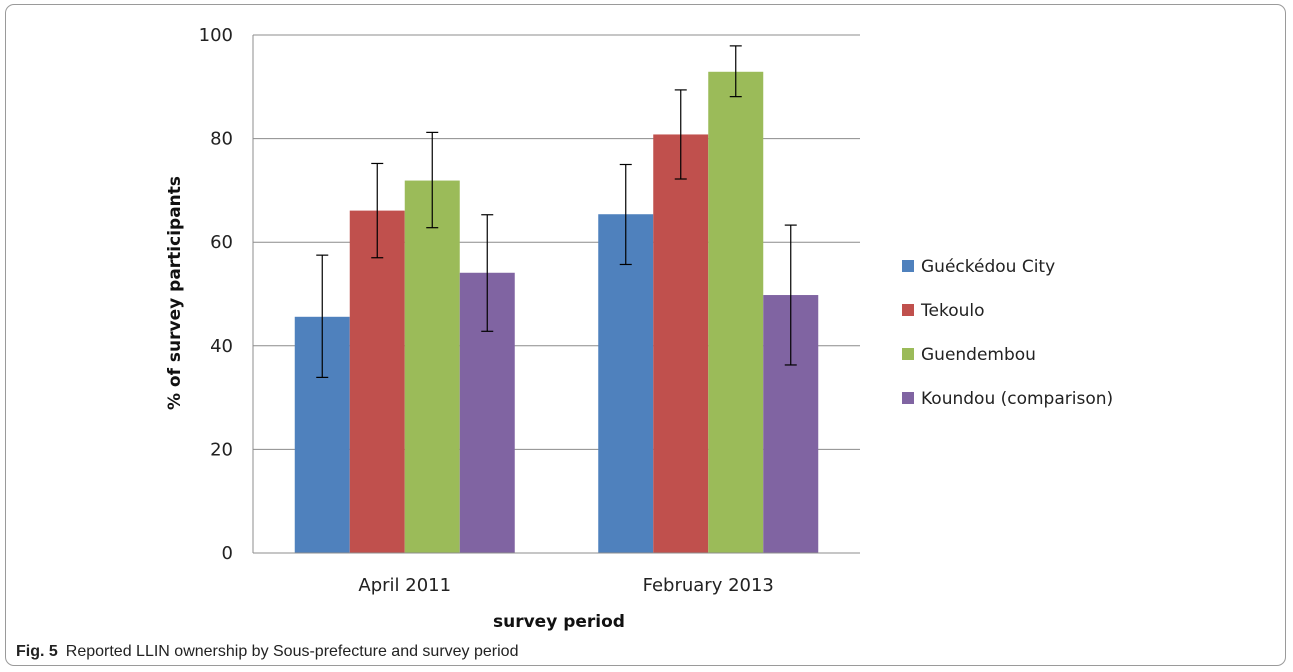 Image resolution: width=1293 pixels, height=672 pixels. Describe the element at coordinates (37, 651) in the screenshot. I see `figure-label: Fig. 5` at that location.